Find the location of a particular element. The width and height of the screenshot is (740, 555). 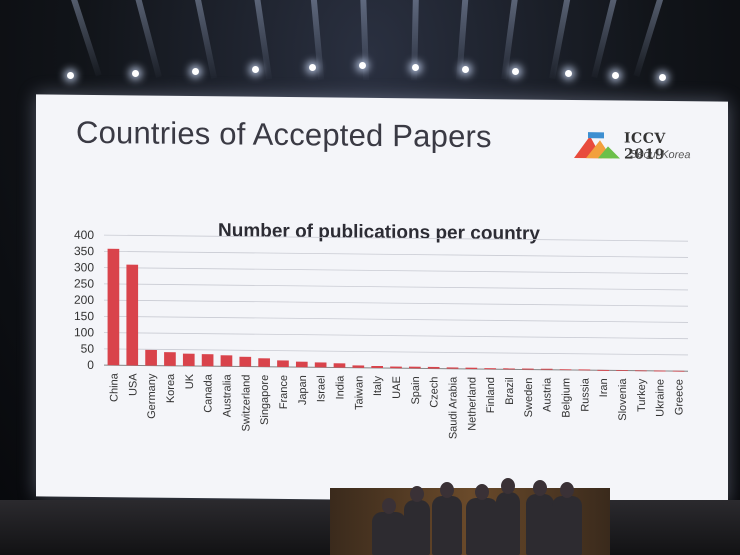

logo-roof-icon is located at coordinates (597, 145).